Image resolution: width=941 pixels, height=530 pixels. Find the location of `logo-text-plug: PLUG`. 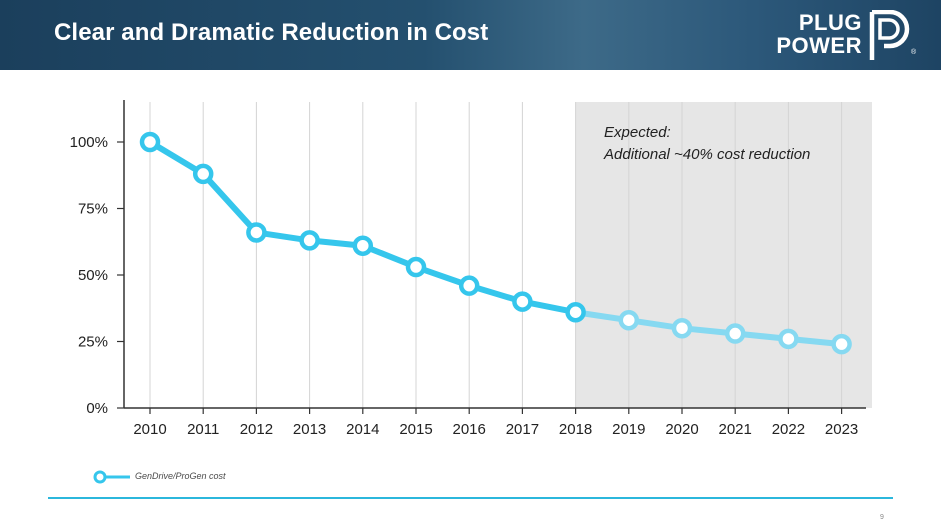

logo-text-plug: PLUG is located at coordinates (830, 22).